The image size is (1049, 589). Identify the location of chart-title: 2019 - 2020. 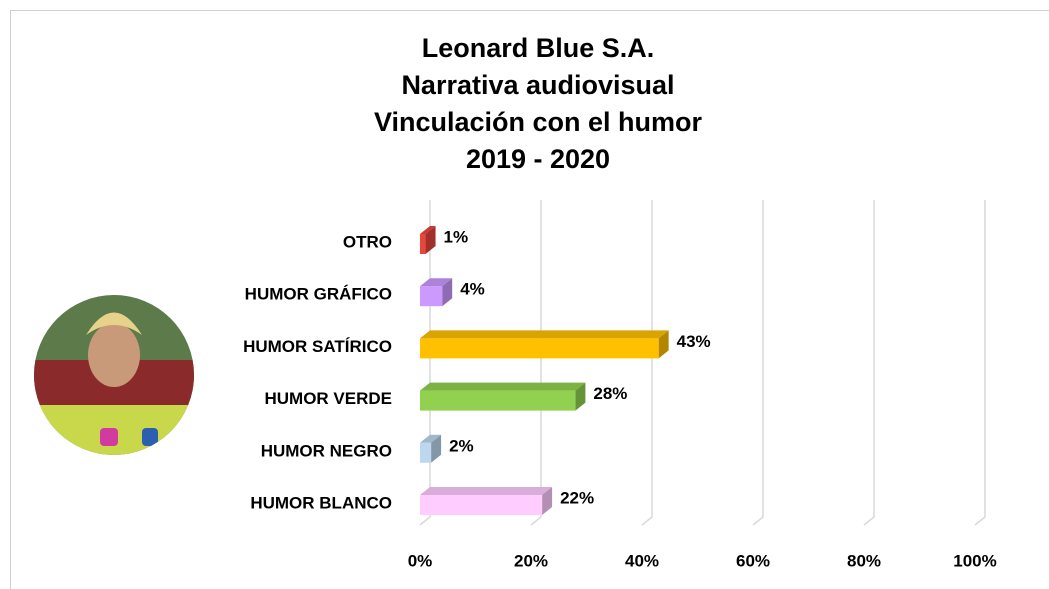
(538, 159).